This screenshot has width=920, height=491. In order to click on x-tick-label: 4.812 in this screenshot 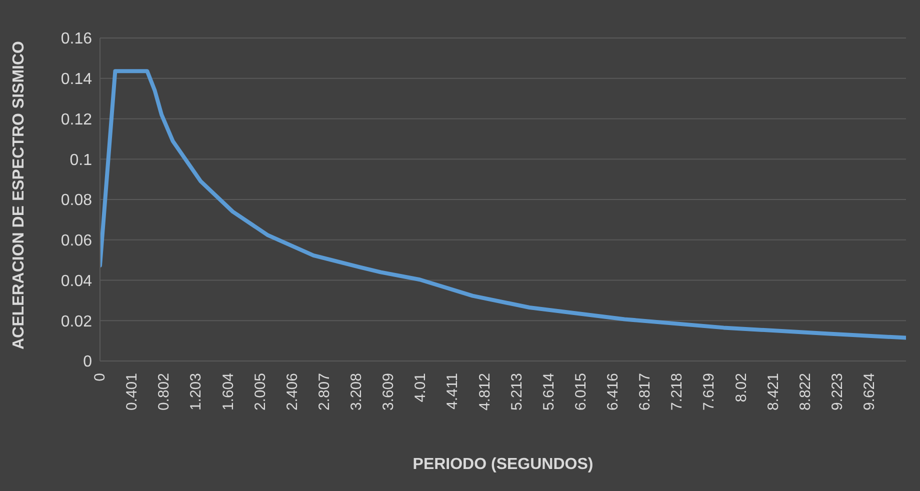, I will do `click(485, 392)`.